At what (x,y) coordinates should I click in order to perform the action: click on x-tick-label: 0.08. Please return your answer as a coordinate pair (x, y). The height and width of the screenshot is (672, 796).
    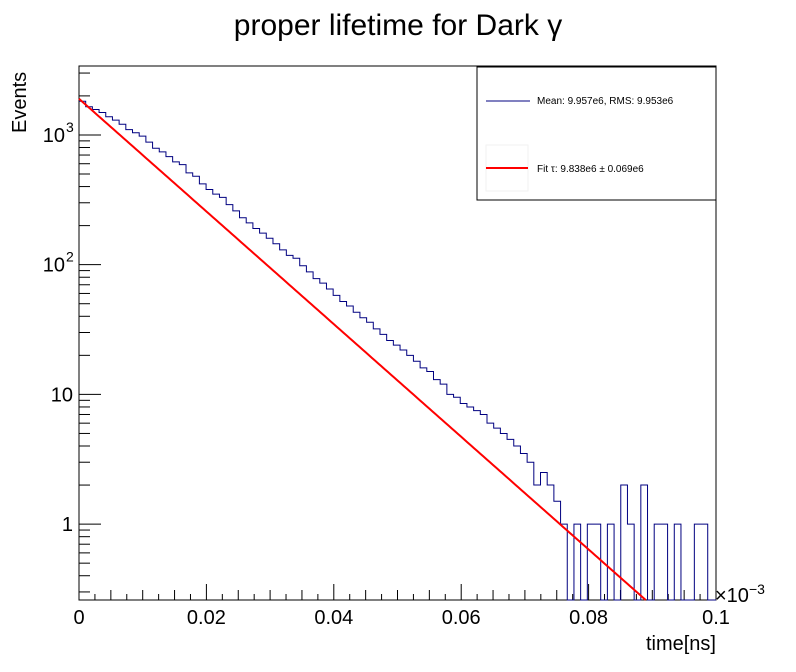
    Looking at the image, I should click on (588, 618).